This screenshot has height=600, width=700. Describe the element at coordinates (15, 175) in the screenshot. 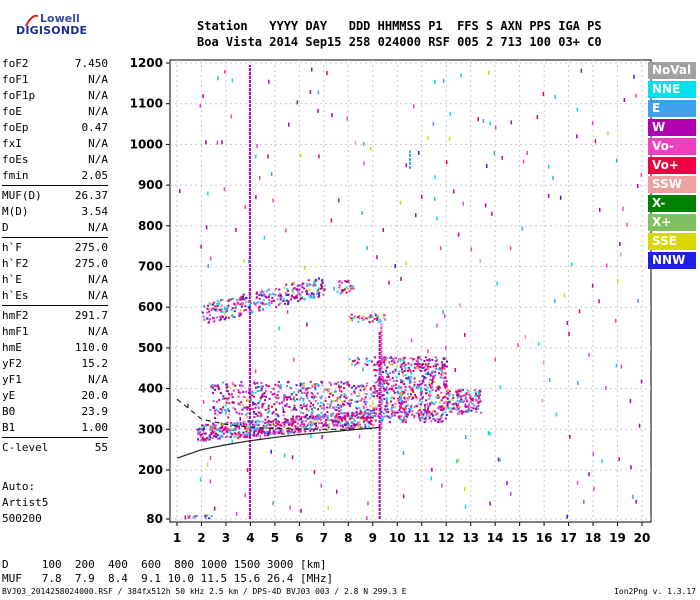

I see `param-label: fmin` at that location.